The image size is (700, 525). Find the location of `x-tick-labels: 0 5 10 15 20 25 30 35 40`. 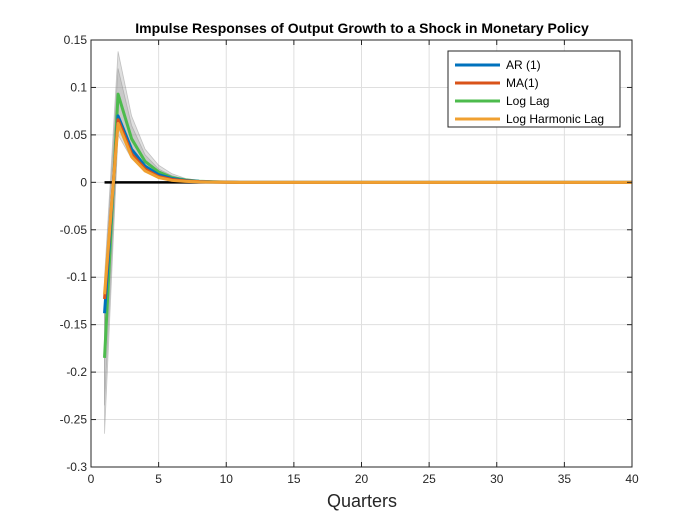

x-tick-labels: 0 5 10 15 20 25 30 35 40 is located at coordinates (363, 479).